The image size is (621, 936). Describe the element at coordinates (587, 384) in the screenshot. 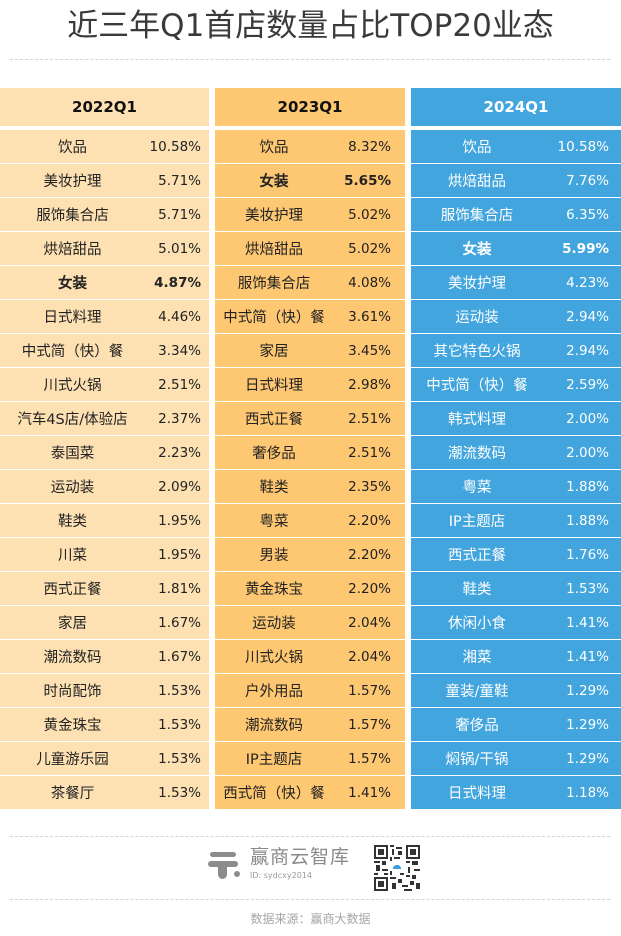

I see `share-value: 2.59%` at that location.